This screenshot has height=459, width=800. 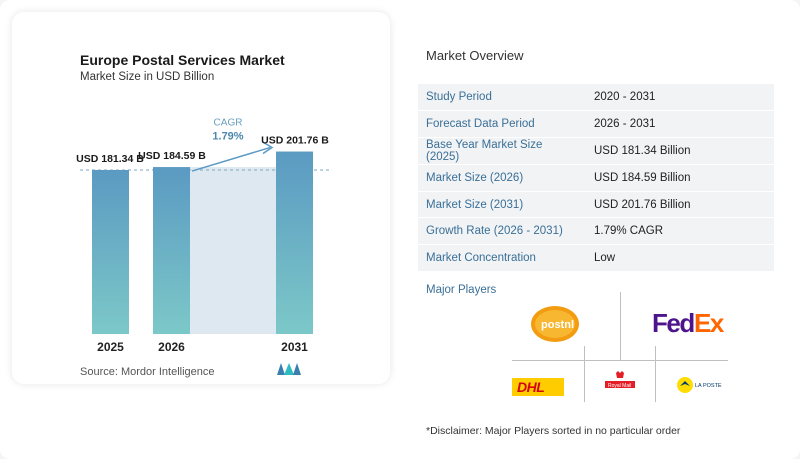 What do you see at coordinates (502, 98) in the screenshot?
I see `row-key: Study Period` at bounding box center [502, 98].